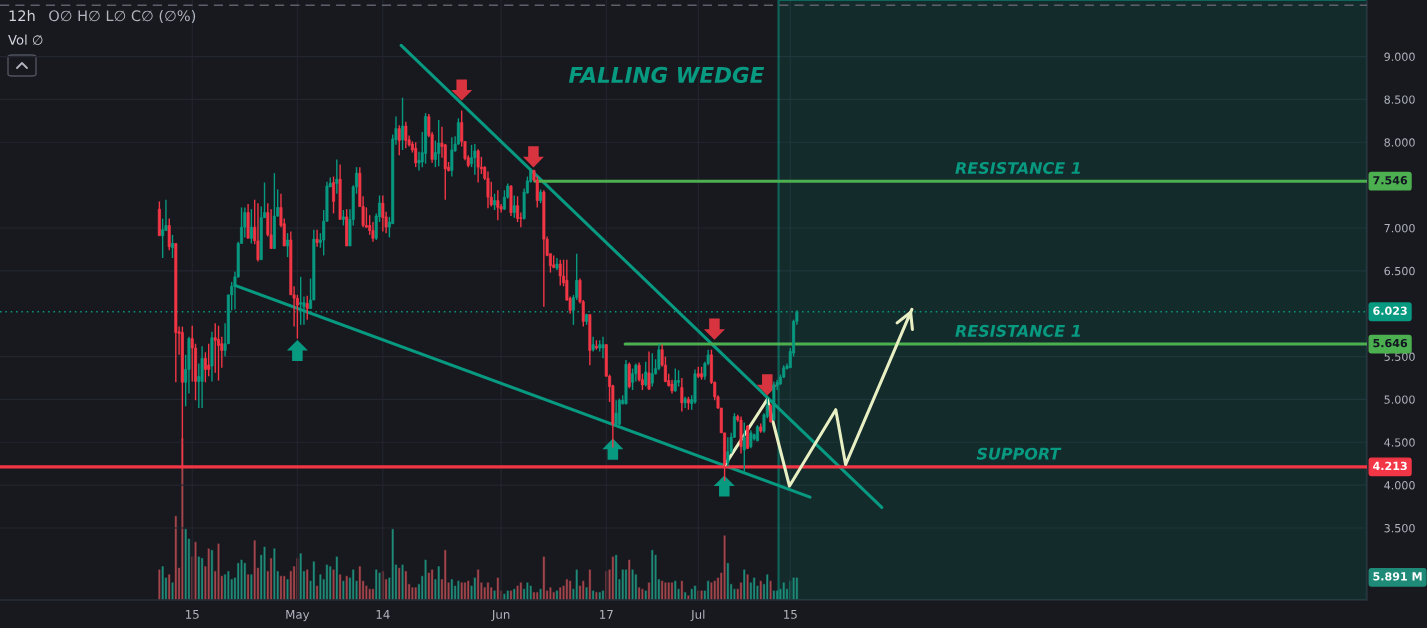  Describe the element at coordinates (1399, 142) in the screenshot. I see `y-tick-label: 8.000` at that location.